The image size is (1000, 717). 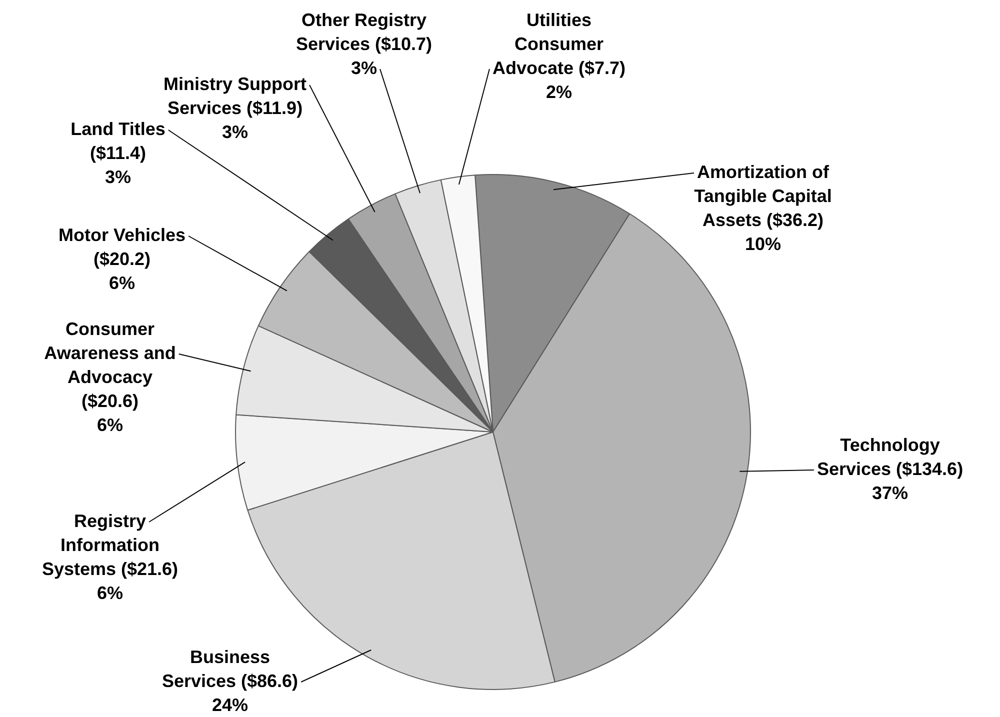 I want to click on slice-label: Consumer Awareness and Advocacy, so click(x=110, y=352).